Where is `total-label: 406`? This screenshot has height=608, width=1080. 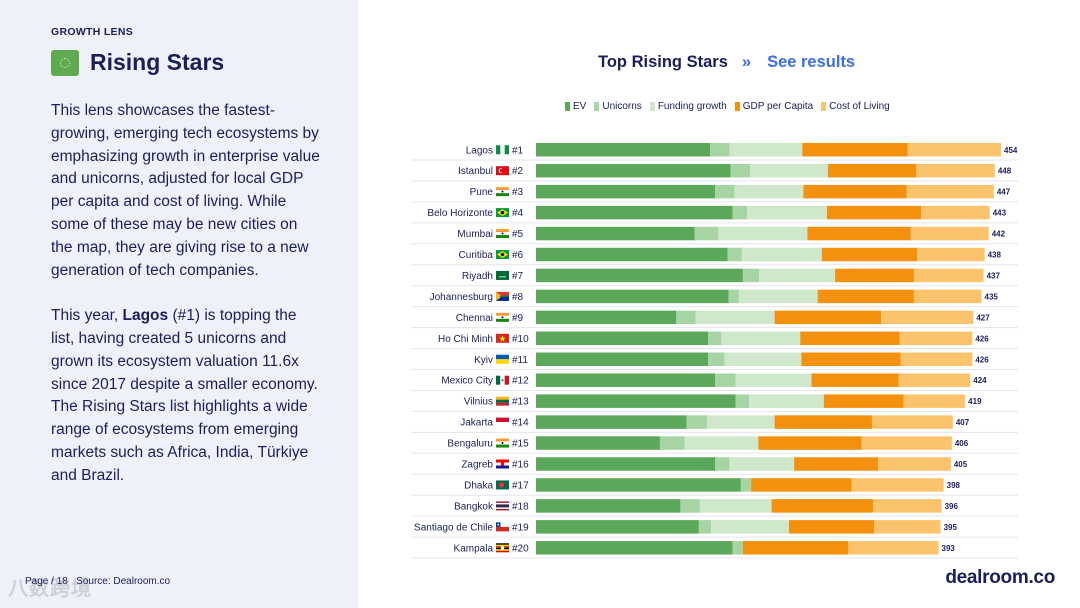
total-label: 406 is located at coordinates (962, 443).